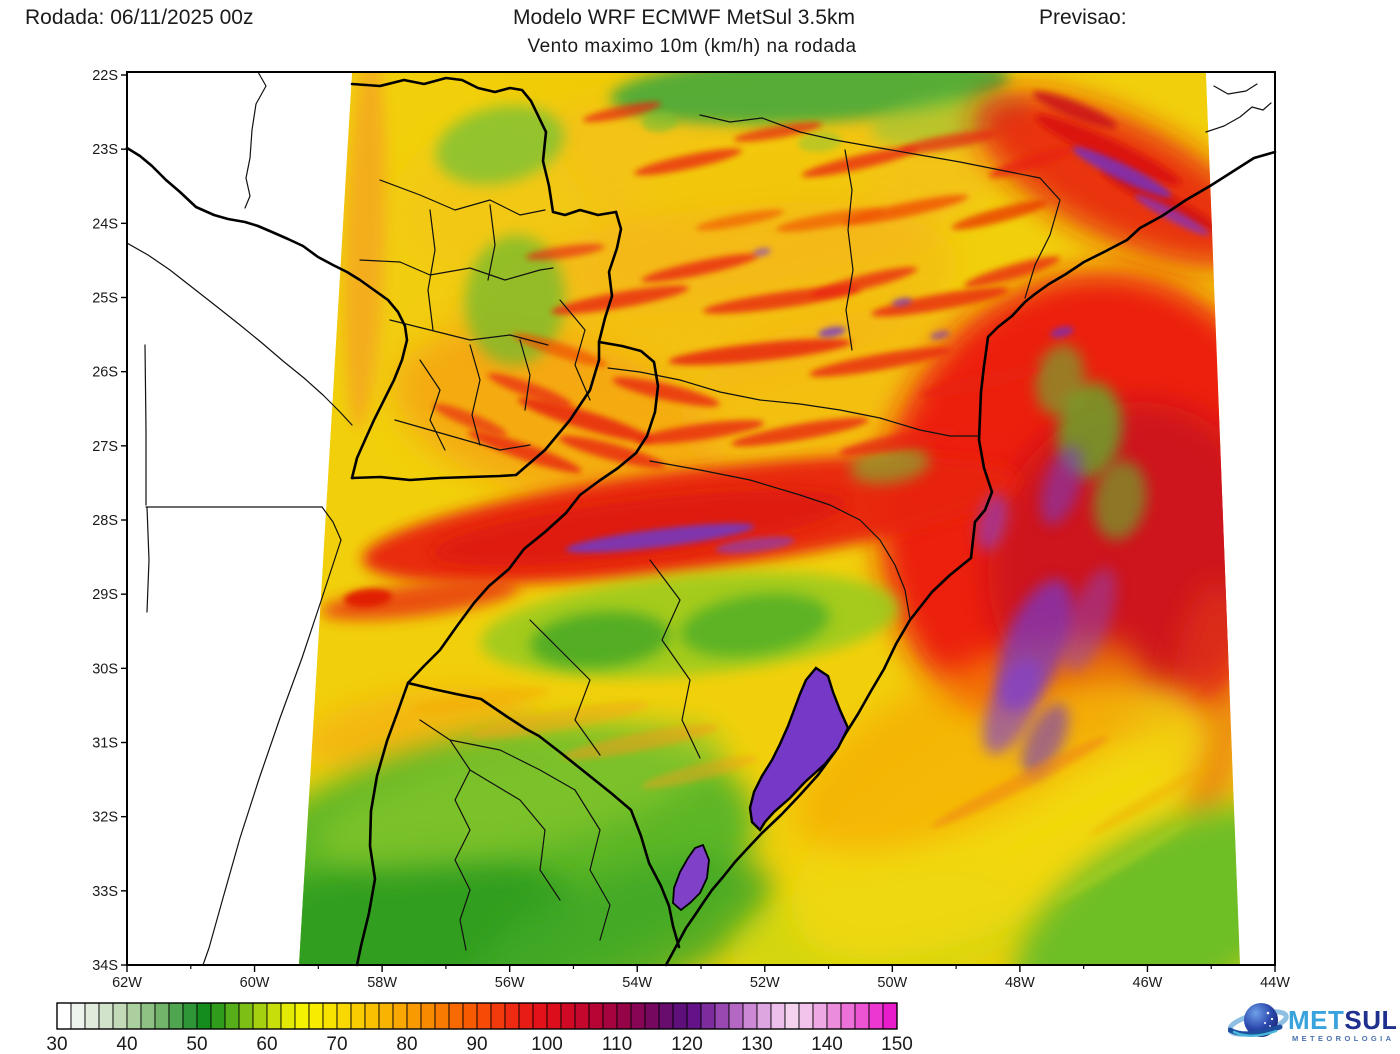 The height and width of the screenshot is (1054, 1400). Describe the element at coordinates (1343, 1038) in the screenshot. I see `logo-meteorologia-text: METEOROLOGIA` at that location.